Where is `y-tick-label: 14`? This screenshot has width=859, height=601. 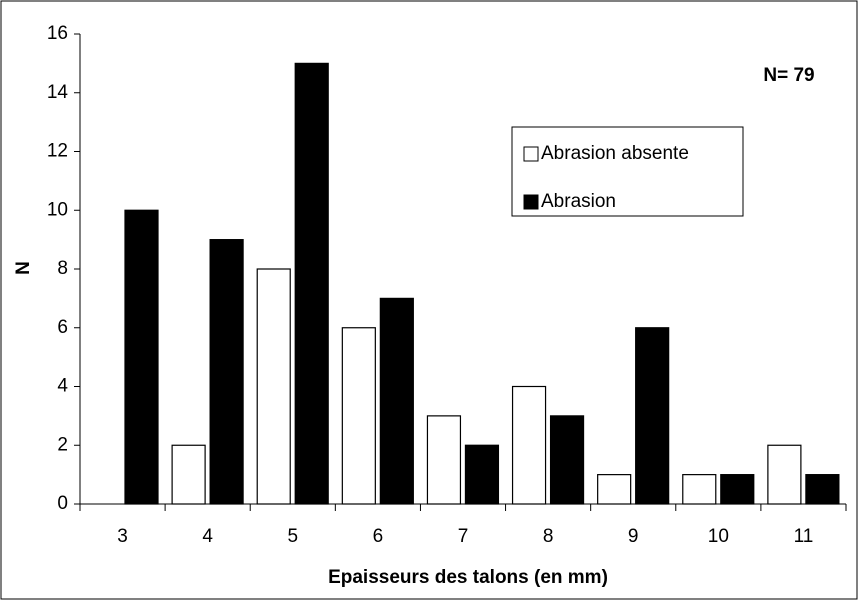 y-tick-label: 14 is located at coordinates (58, 92).